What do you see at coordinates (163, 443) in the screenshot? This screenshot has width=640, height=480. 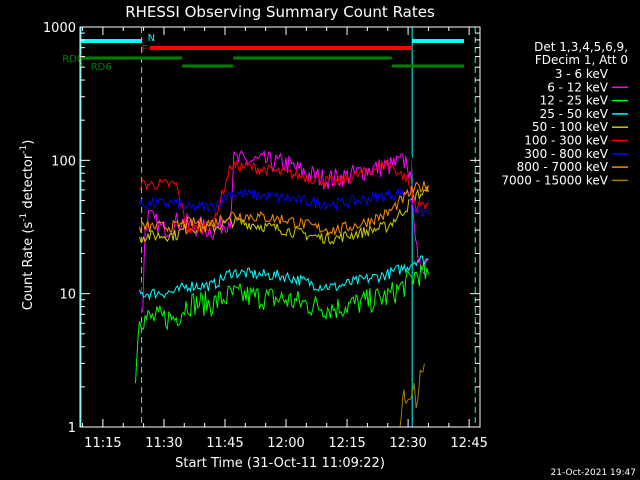 I see `x-tick-label: 11:30` at bounding box center [163, 443].